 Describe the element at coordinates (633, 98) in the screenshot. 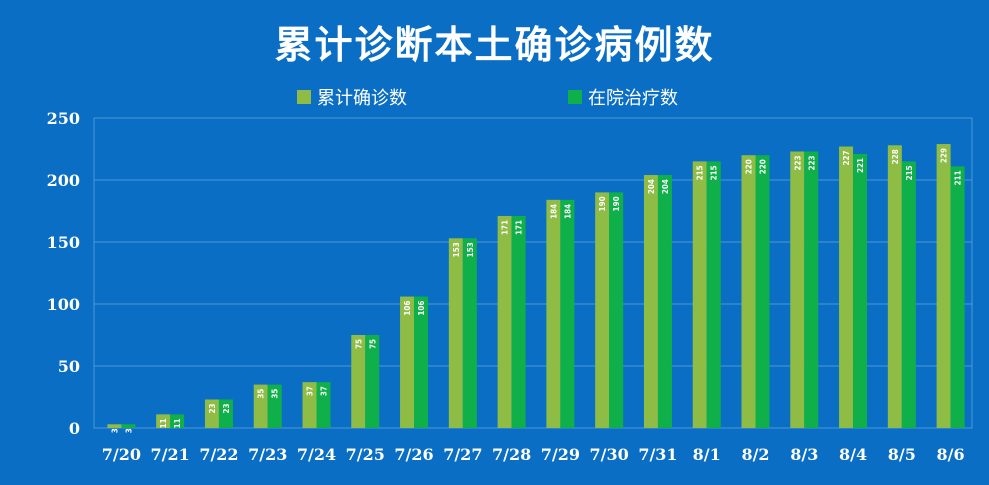

I see `legend-label-hospitalized: 在院治疗数` at that location.